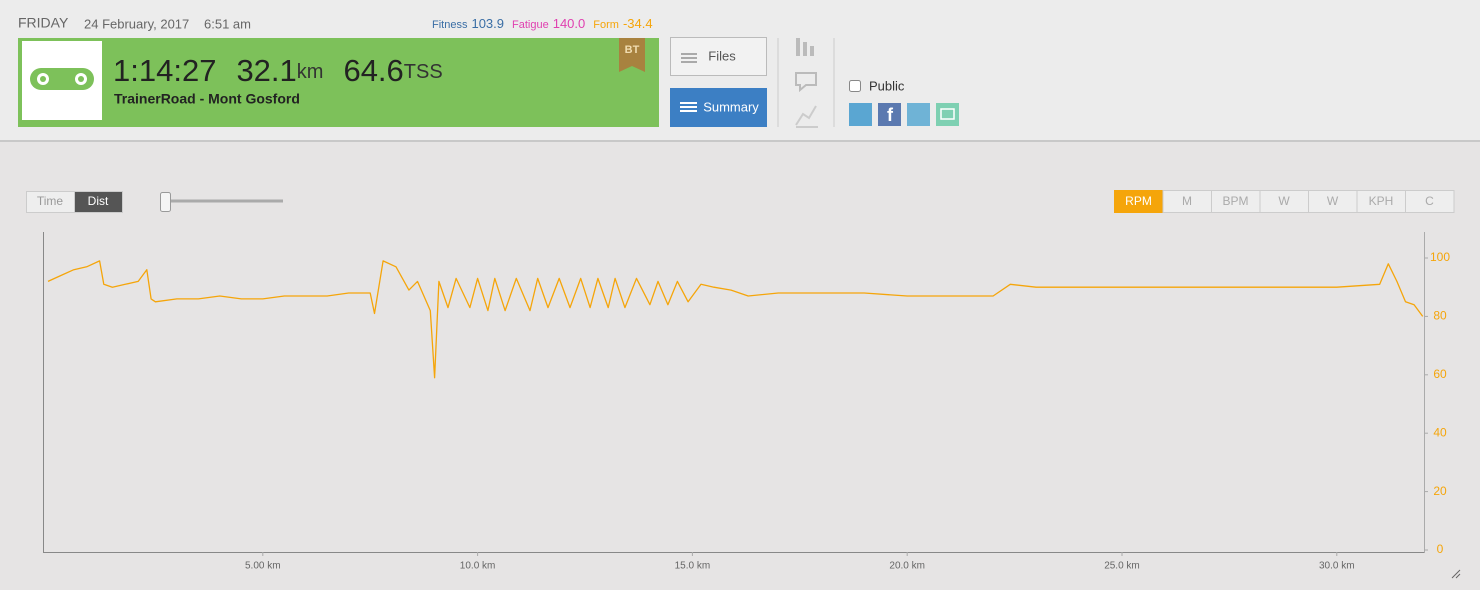 The image size is (1480, 590). Describe the element at coordinates (165, 202) in the screenshot. I see `slider-handle` at that location.